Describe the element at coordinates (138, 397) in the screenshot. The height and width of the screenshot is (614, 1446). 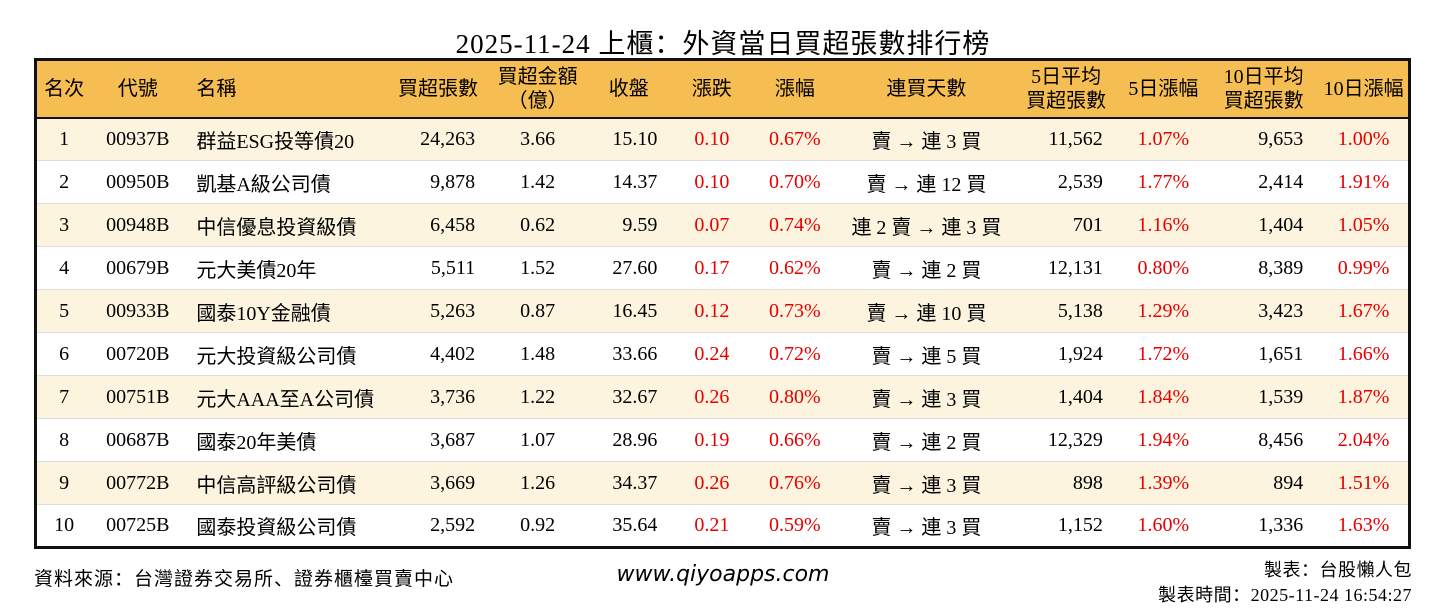
I see `table-cell: 00751B` at that location.